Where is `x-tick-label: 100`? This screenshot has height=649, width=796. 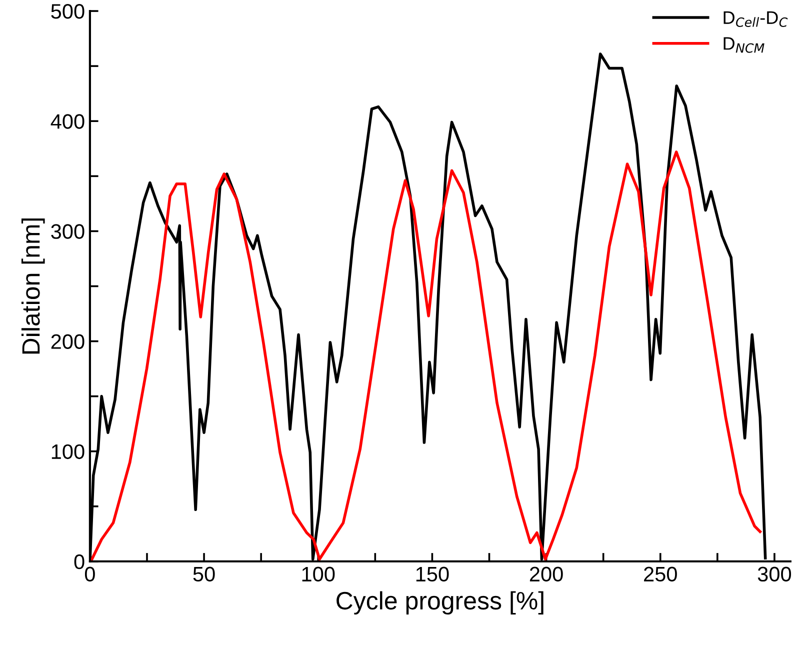
x-tick-label: 100 is located at coordinates (318, 574).